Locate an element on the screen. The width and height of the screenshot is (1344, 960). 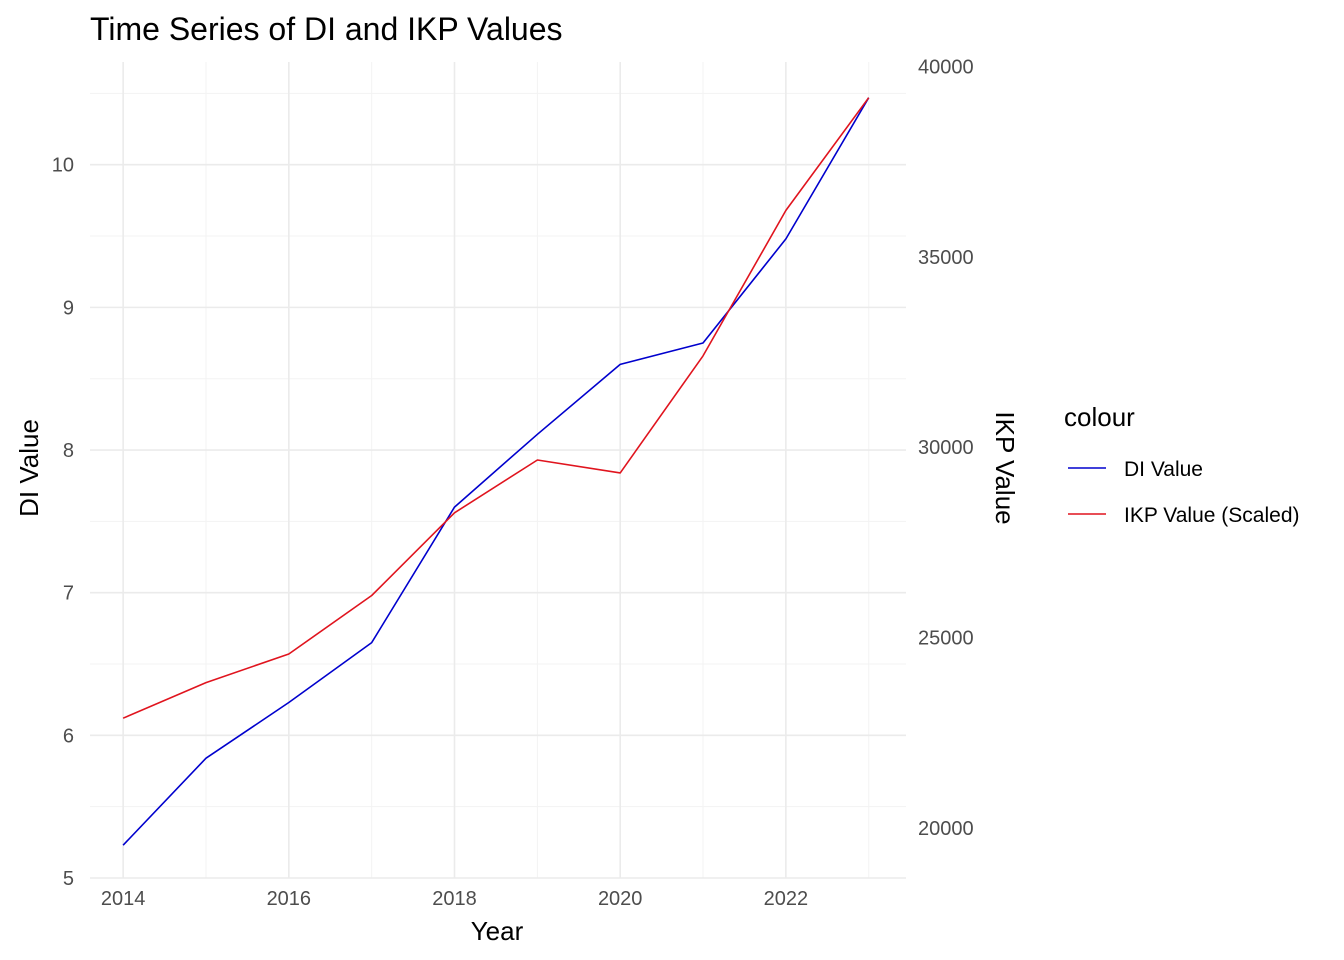
y-axis-title: DI Value is located at coordinates (29, 468).